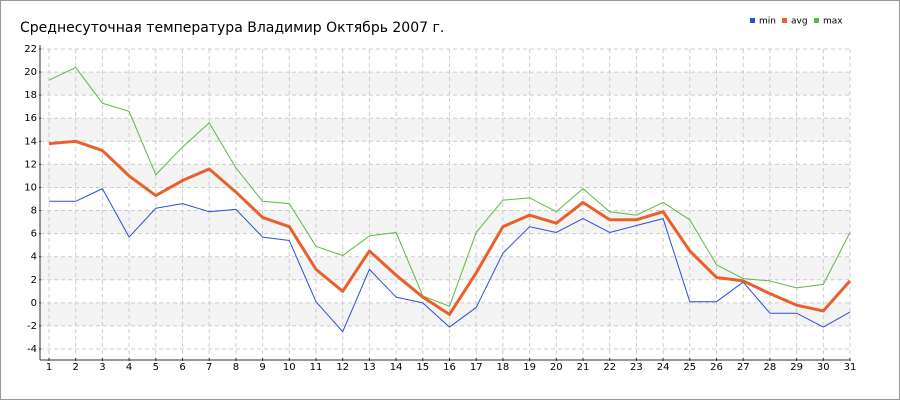  I want to click on x-tick-label: 11, so click(316, 367).